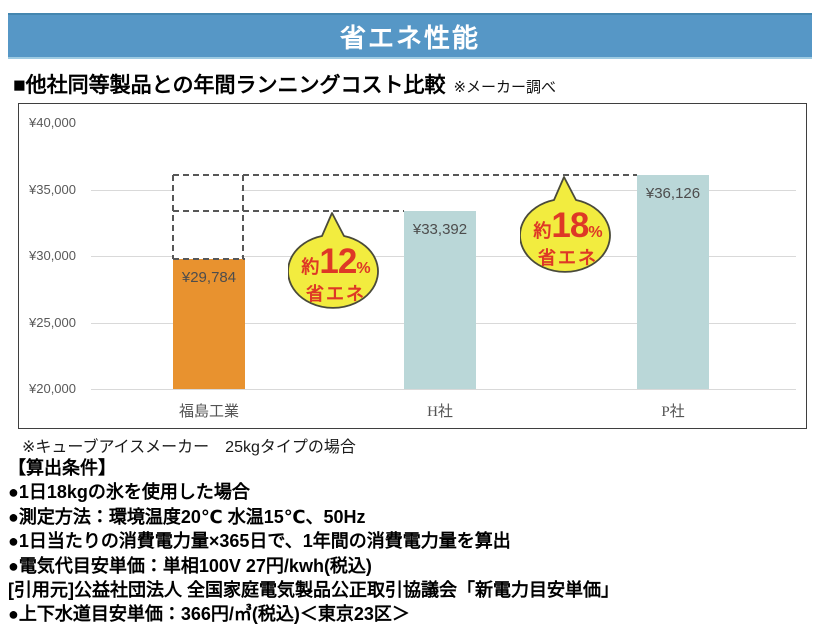  I want to click on section-title-text: ■他社同等製品との年間ランニングコスト比較, so click(229, 85).